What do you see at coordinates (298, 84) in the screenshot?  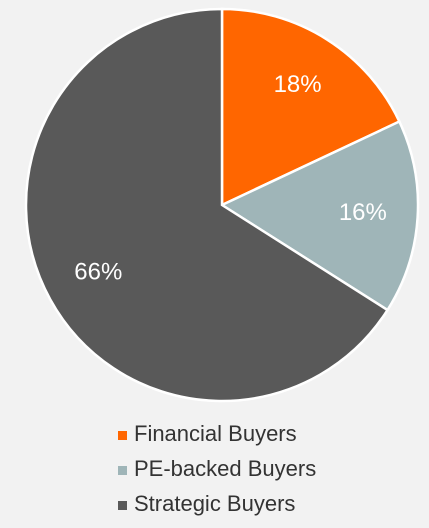 I see `data-label: 18%` at bounding box center [298, 84].